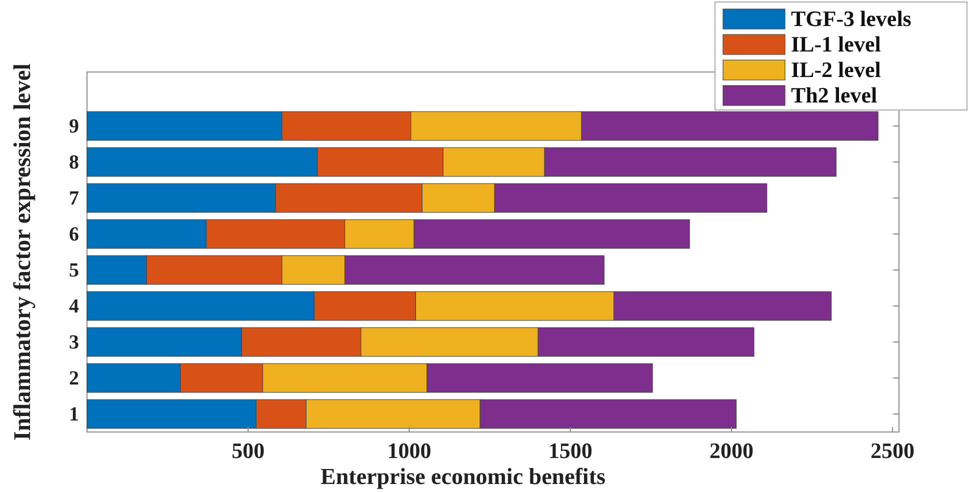 This screenshot has height=492, width=971. Describe the element at coordinates (836, 44) in the screenshot. I see `legend-label: IL-1 level` at that location.